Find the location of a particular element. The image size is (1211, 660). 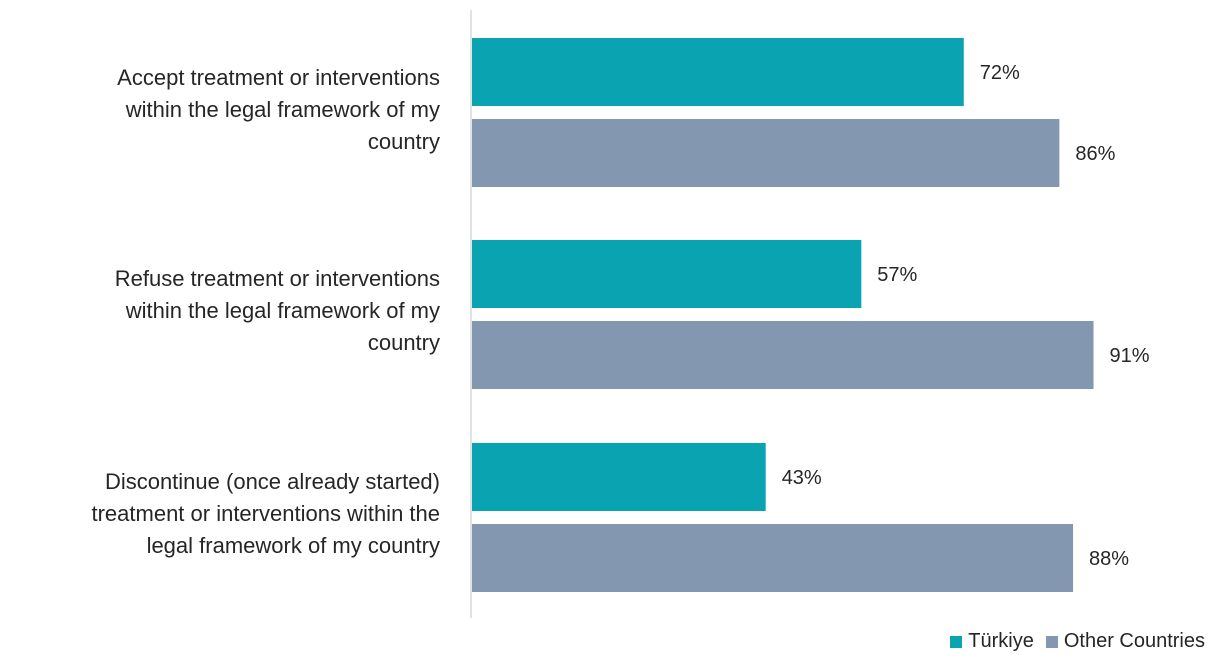

data-label-other-countries-1: 86% is located at coordinates (1095, 154).